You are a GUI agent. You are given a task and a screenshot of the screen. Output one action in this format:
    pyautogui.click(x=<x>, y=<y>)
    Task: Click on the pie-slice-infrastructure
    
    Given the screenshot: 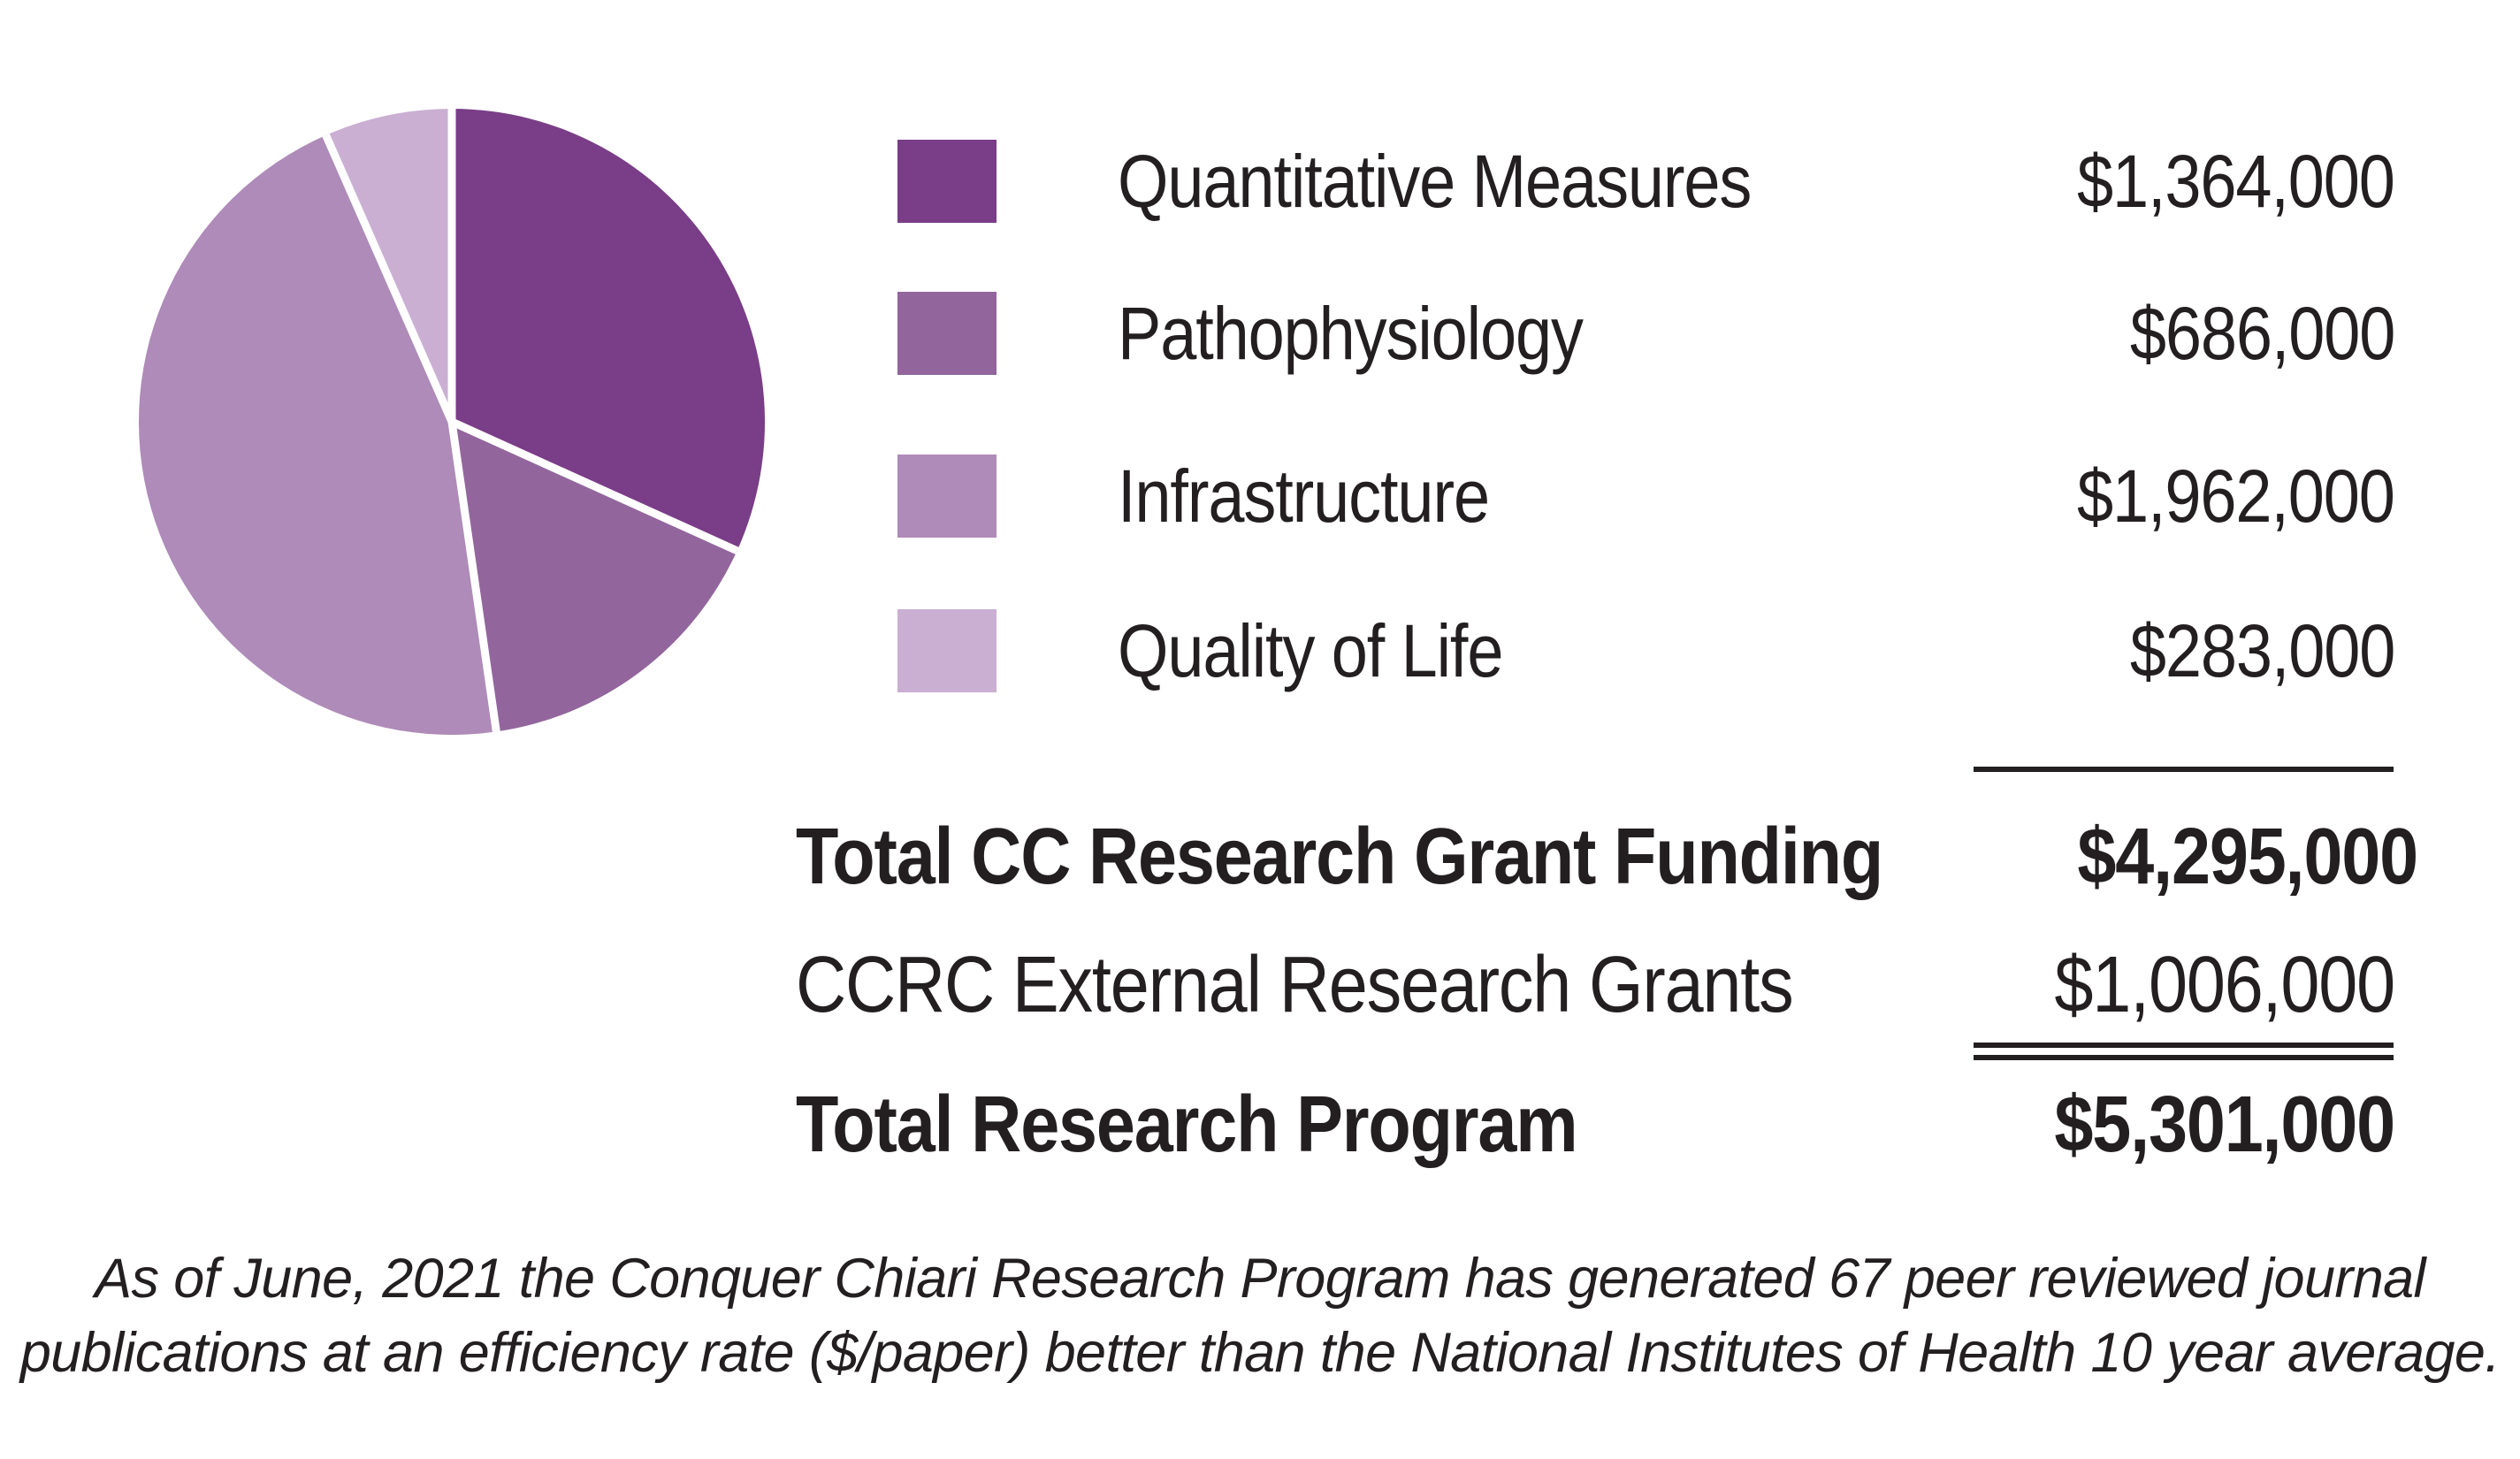 What is the action you would take?
    pyautogui.click(x=318, y=435)
    